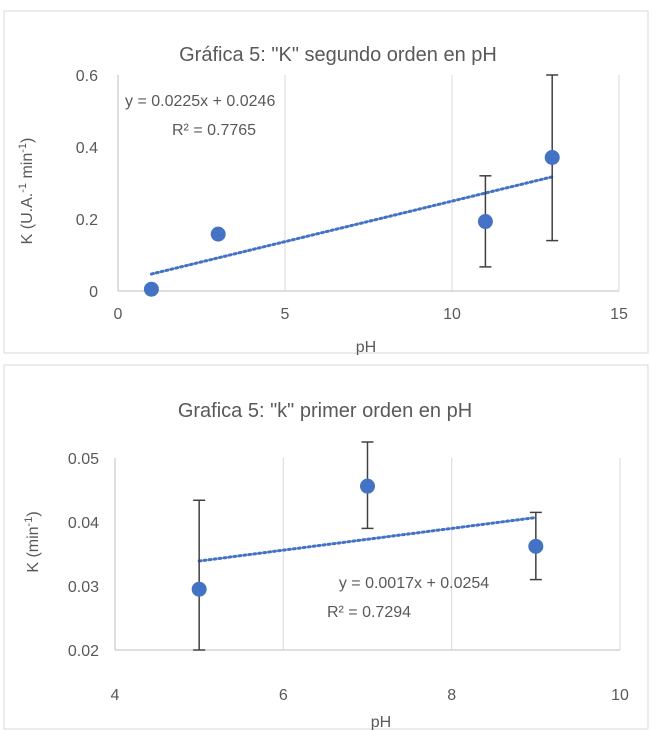 The height and width of the screenshot is (730, 652). Describe the element at coordinates (338, 55) in the screenshot. I see `chart-title: Gráfica 5: "K" segundo orden en pH` at that location.